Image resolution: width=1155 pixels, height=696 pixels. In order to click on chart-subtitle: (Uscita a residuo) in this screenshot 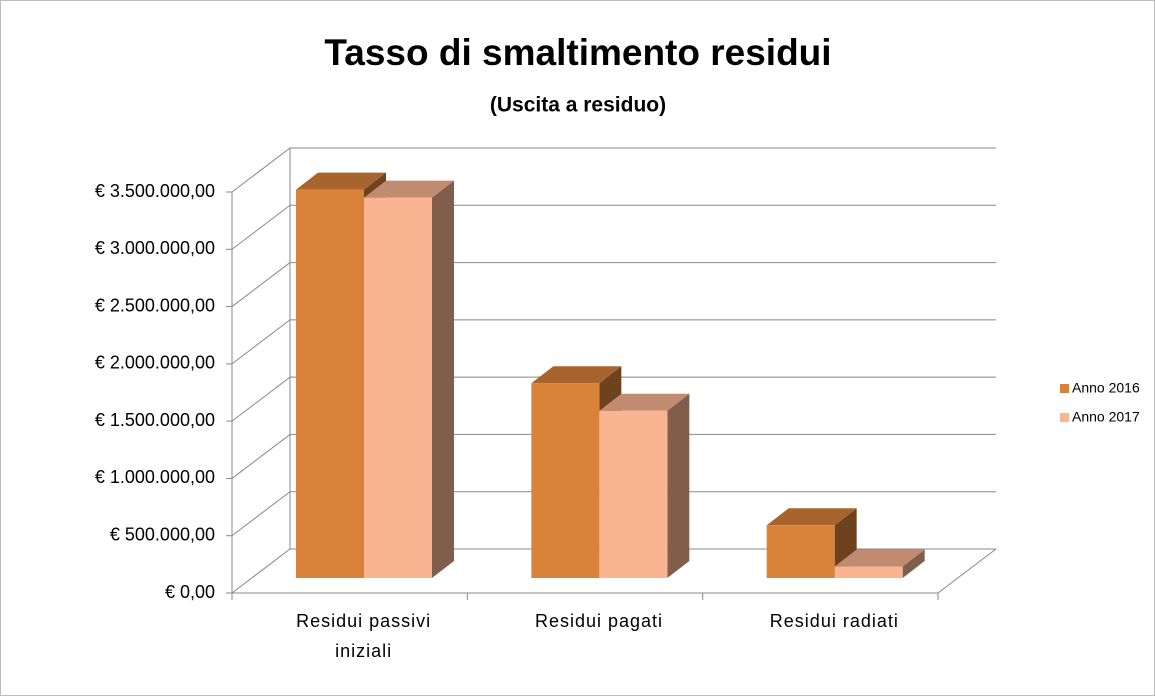, I will do `click(578, 105)`.